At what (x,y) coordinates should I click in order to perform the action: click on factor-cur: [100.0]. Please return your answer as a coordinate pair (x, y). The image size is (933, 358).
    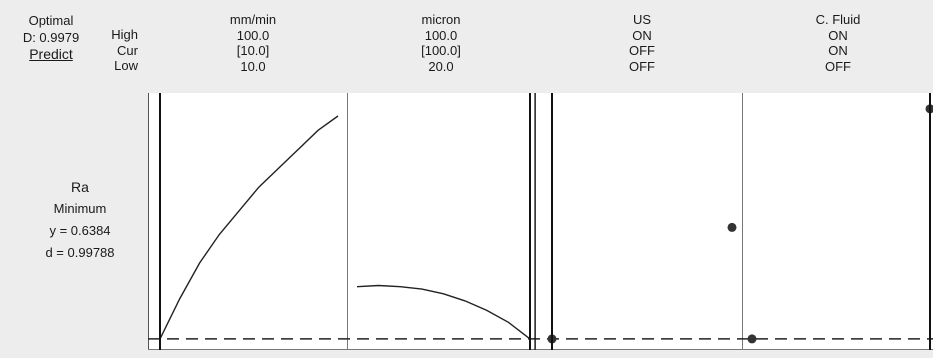
    Looking at the image, I should click on (441, 50).